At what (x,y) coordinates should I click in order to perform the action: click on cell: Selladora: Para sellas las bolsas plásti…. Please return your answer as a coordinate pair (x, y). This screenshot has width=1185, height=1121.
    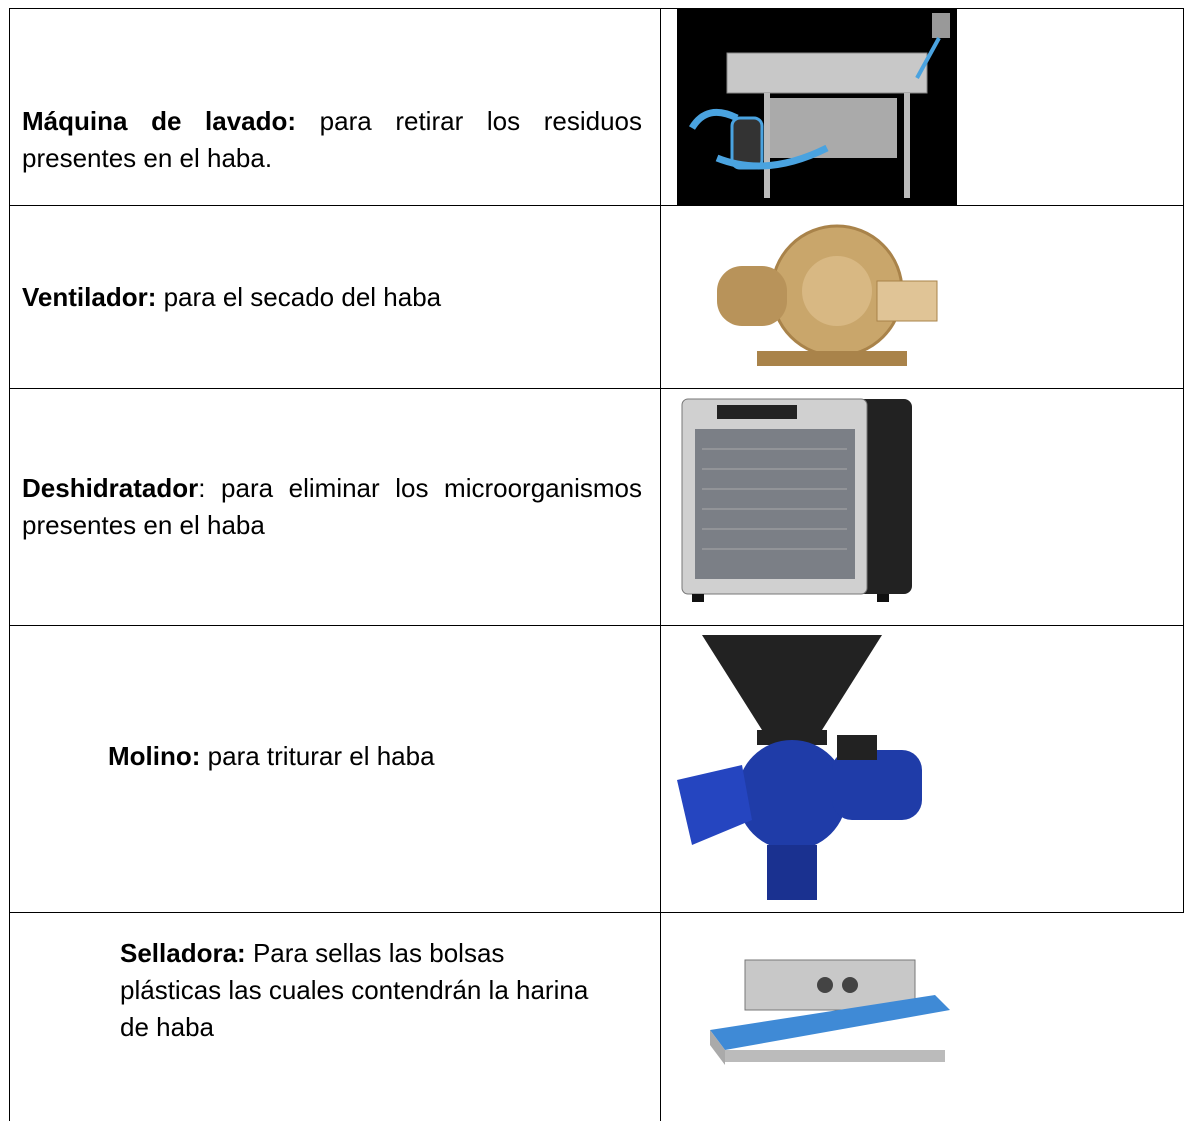
    Looking at the image, I should click on (365, 990).